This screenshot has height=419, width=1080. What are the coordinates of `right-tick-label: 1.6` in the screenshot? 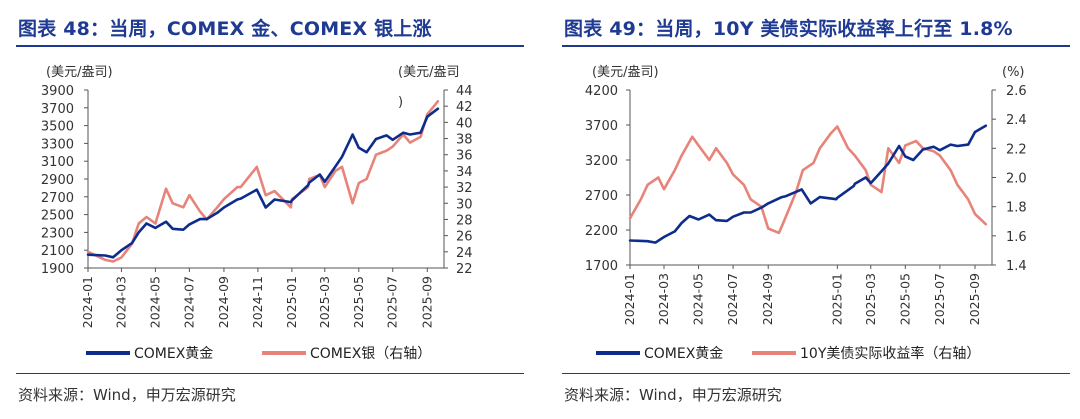 It's located at (1016, 237).